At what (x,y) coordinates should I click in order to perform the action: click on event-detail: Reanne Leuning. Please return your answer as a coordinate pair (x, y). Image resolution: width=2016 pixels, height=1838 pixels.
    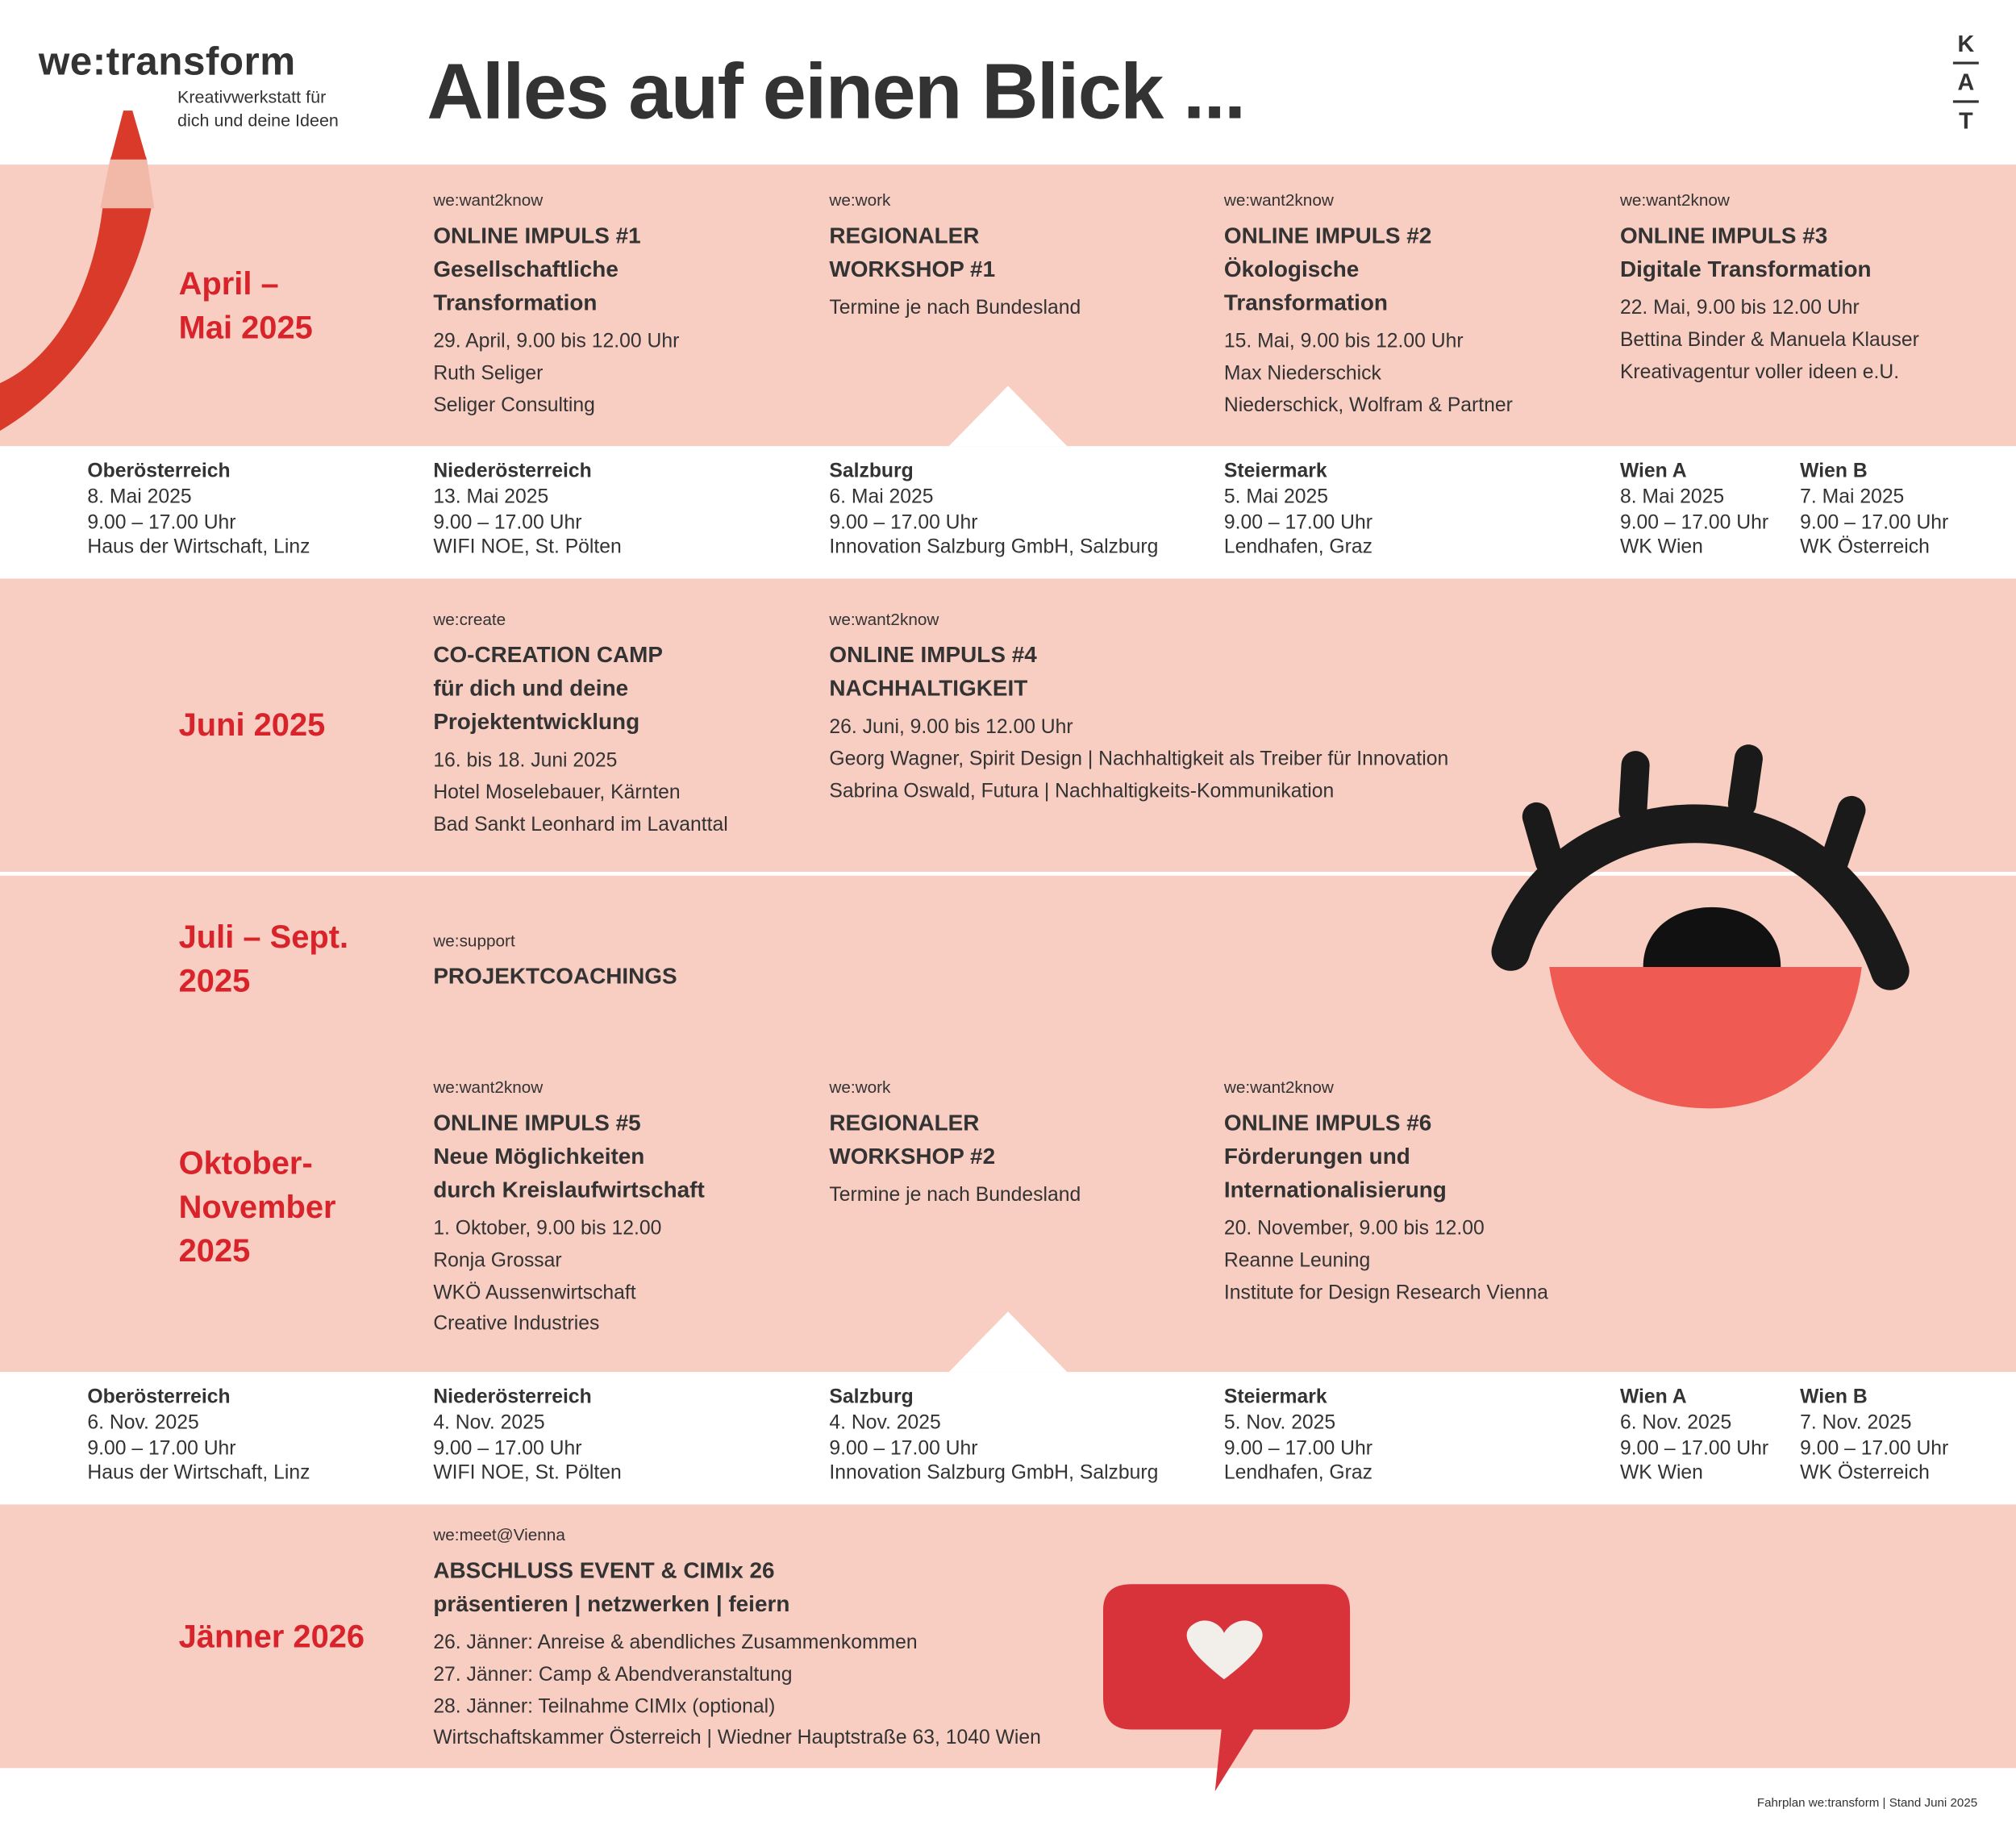
    Looking at the image, I should click on (1297, 1260).